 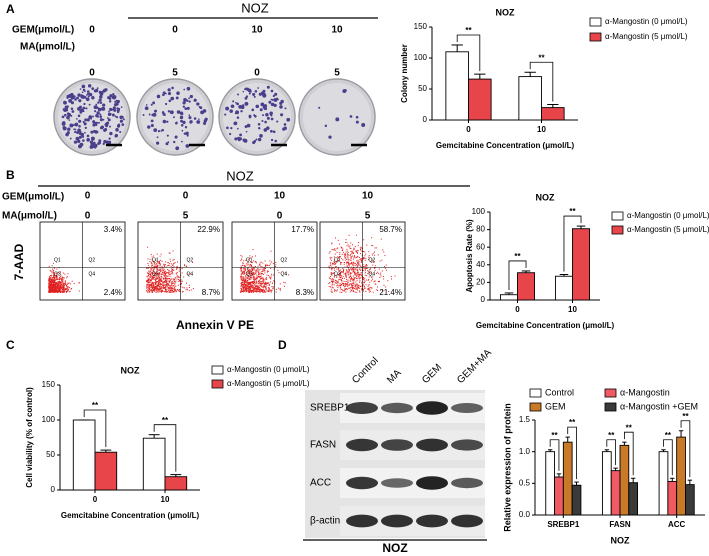 I want to click on y-tick-label: 1.0, so click(x=525, y=451).